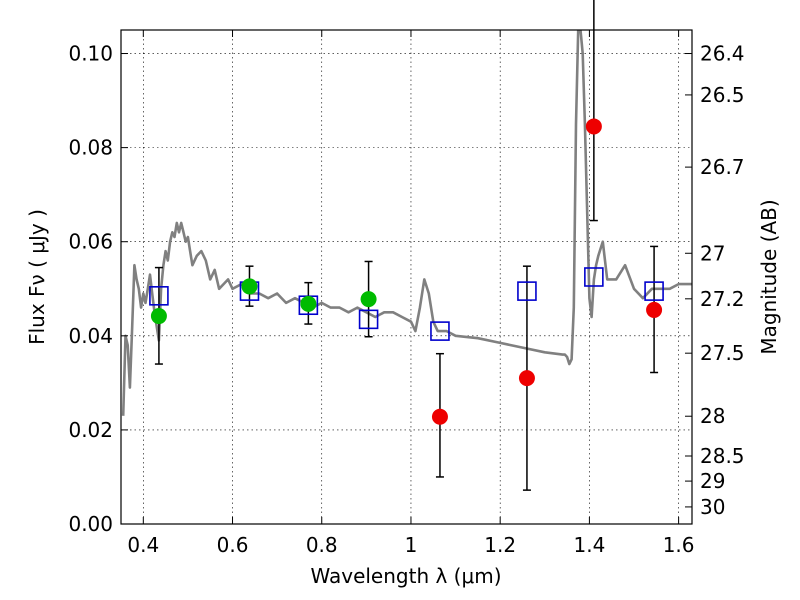  Describe the element at coordinates (90, 430) in the screenshot. I see `y-tick-label: 0.02` at that location.